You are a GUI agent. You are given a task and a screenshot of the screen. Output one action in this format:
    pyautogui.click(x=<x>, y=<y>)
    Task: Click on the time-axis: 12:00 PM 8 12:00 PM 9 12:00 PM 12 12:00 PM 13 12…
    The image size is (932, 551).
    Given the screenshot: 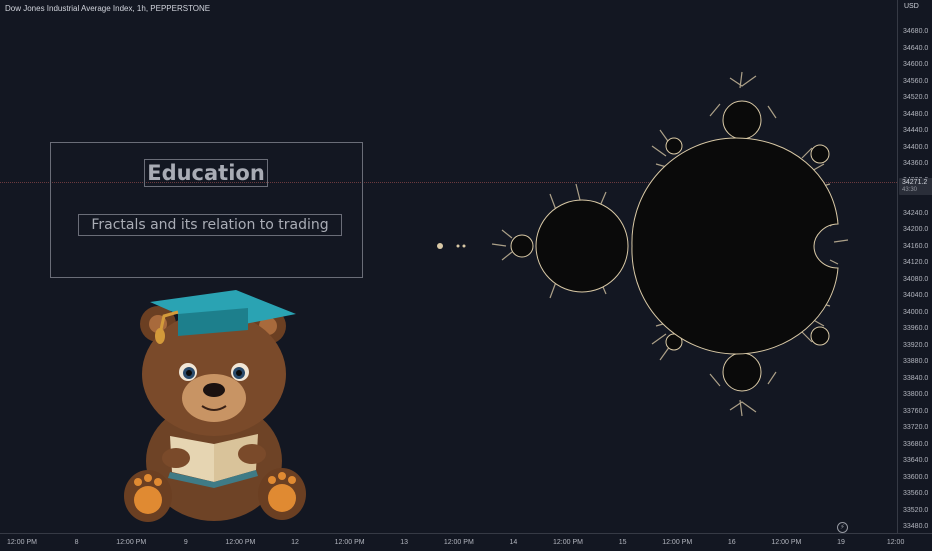 What is the action you would take?
    pyautogui.click(x=466, y=542)
    